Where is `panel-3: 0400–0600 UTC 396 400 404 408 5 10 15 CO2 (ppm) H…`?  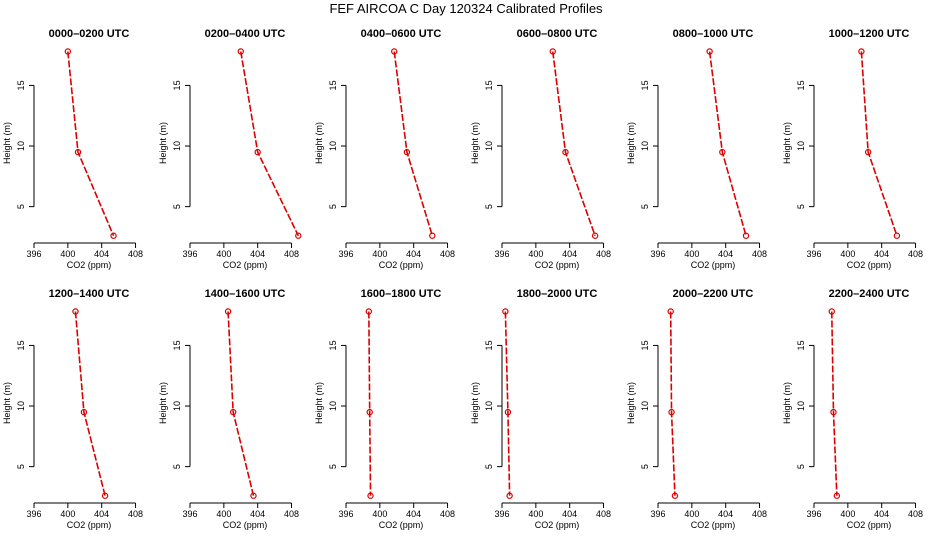 panel-3: 0400–0600 UTC 396 400 404 408 5 10 15 CO2 (ppm) H… is located at coordinates (384, 149).